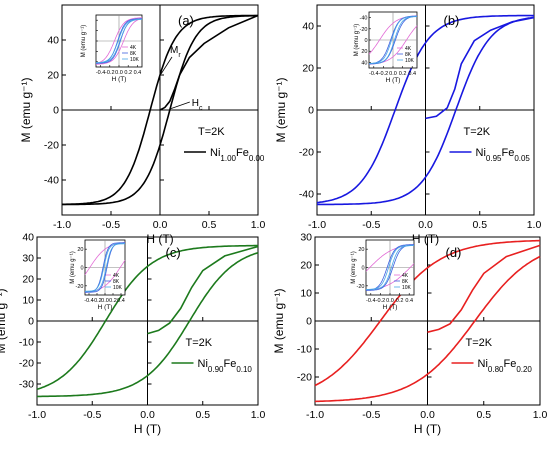 The height and width of the screenshot is (455, 550). I want to click on inset-y-tick-label: 40, so click(364, 63).